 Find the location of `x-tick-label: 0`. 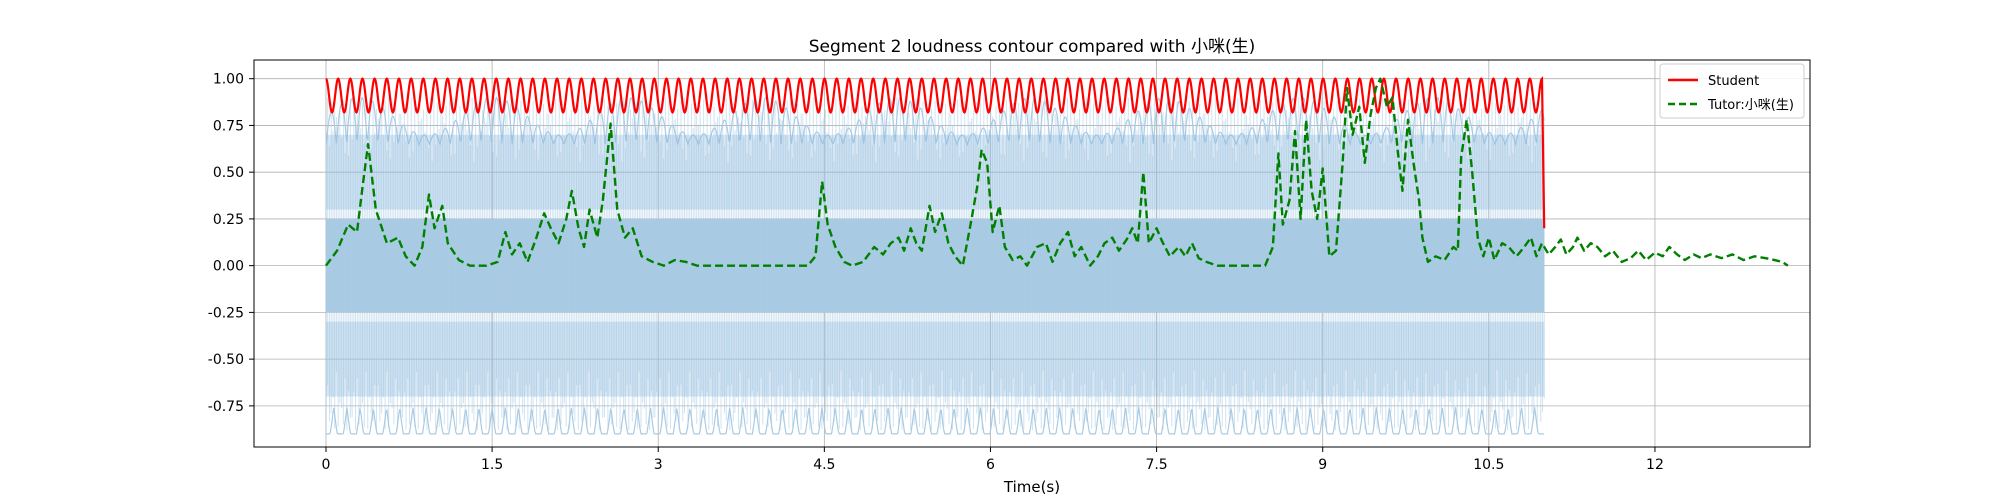

x-tick-label: 0 is located at coordinates (326, 465).